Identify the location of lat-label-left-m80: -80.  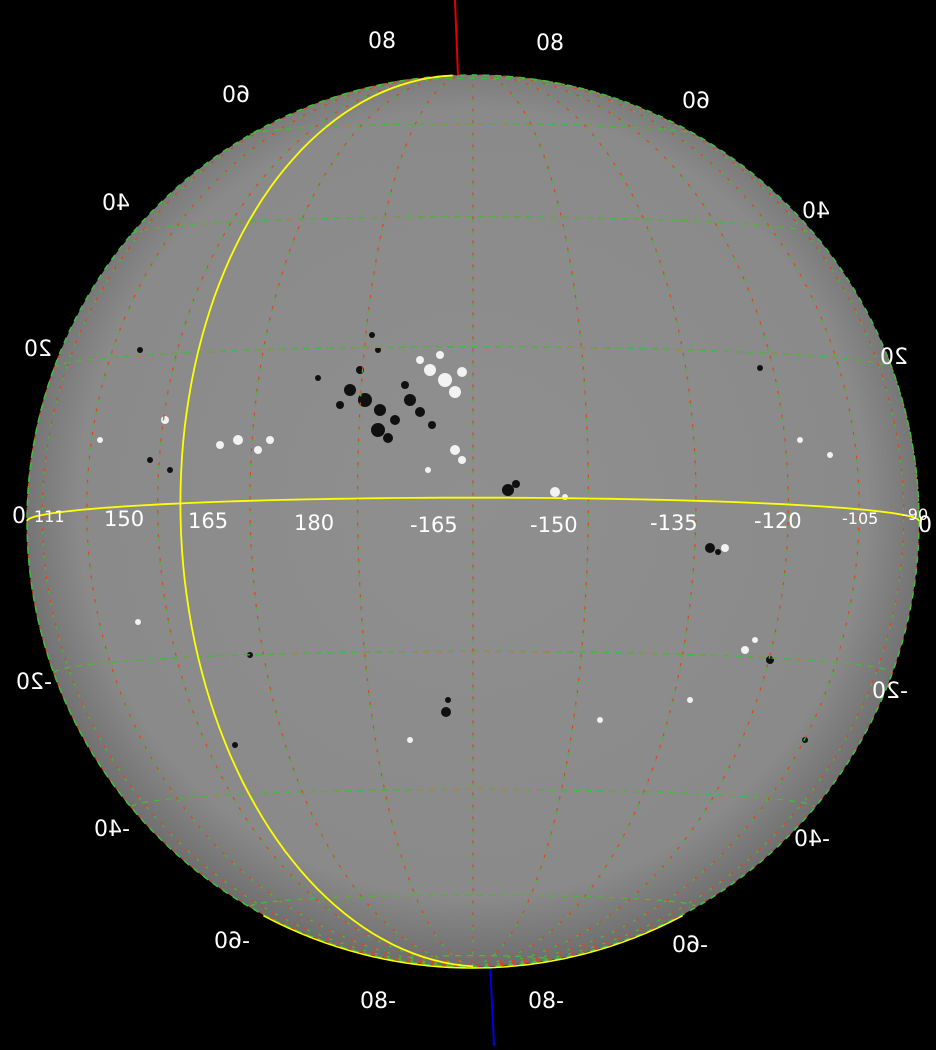
(378, 1001).